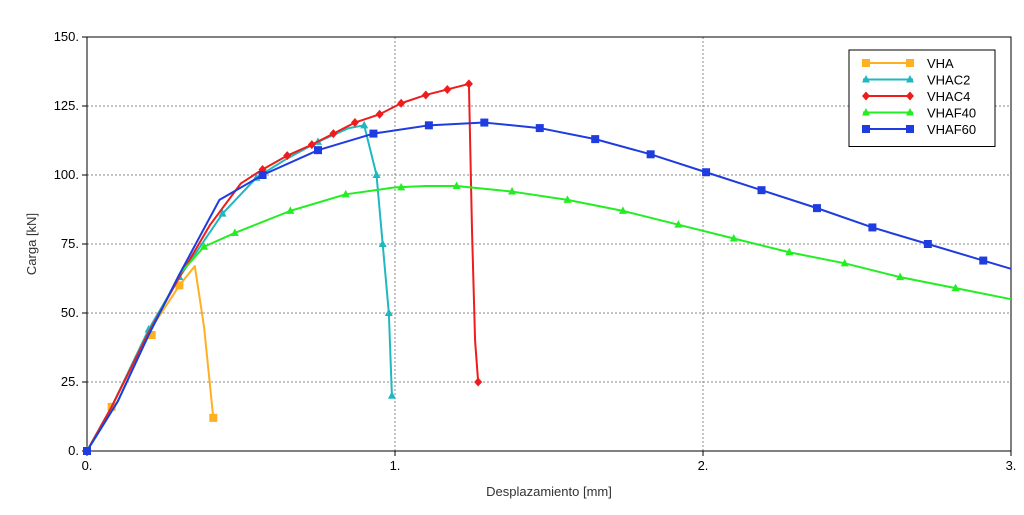 This screenshot has width=1024, height=515. Describe the element at coordinates (549, 491) in the screenshot. I see `x-axis-label: Desplazamiento [mm]` at that location.